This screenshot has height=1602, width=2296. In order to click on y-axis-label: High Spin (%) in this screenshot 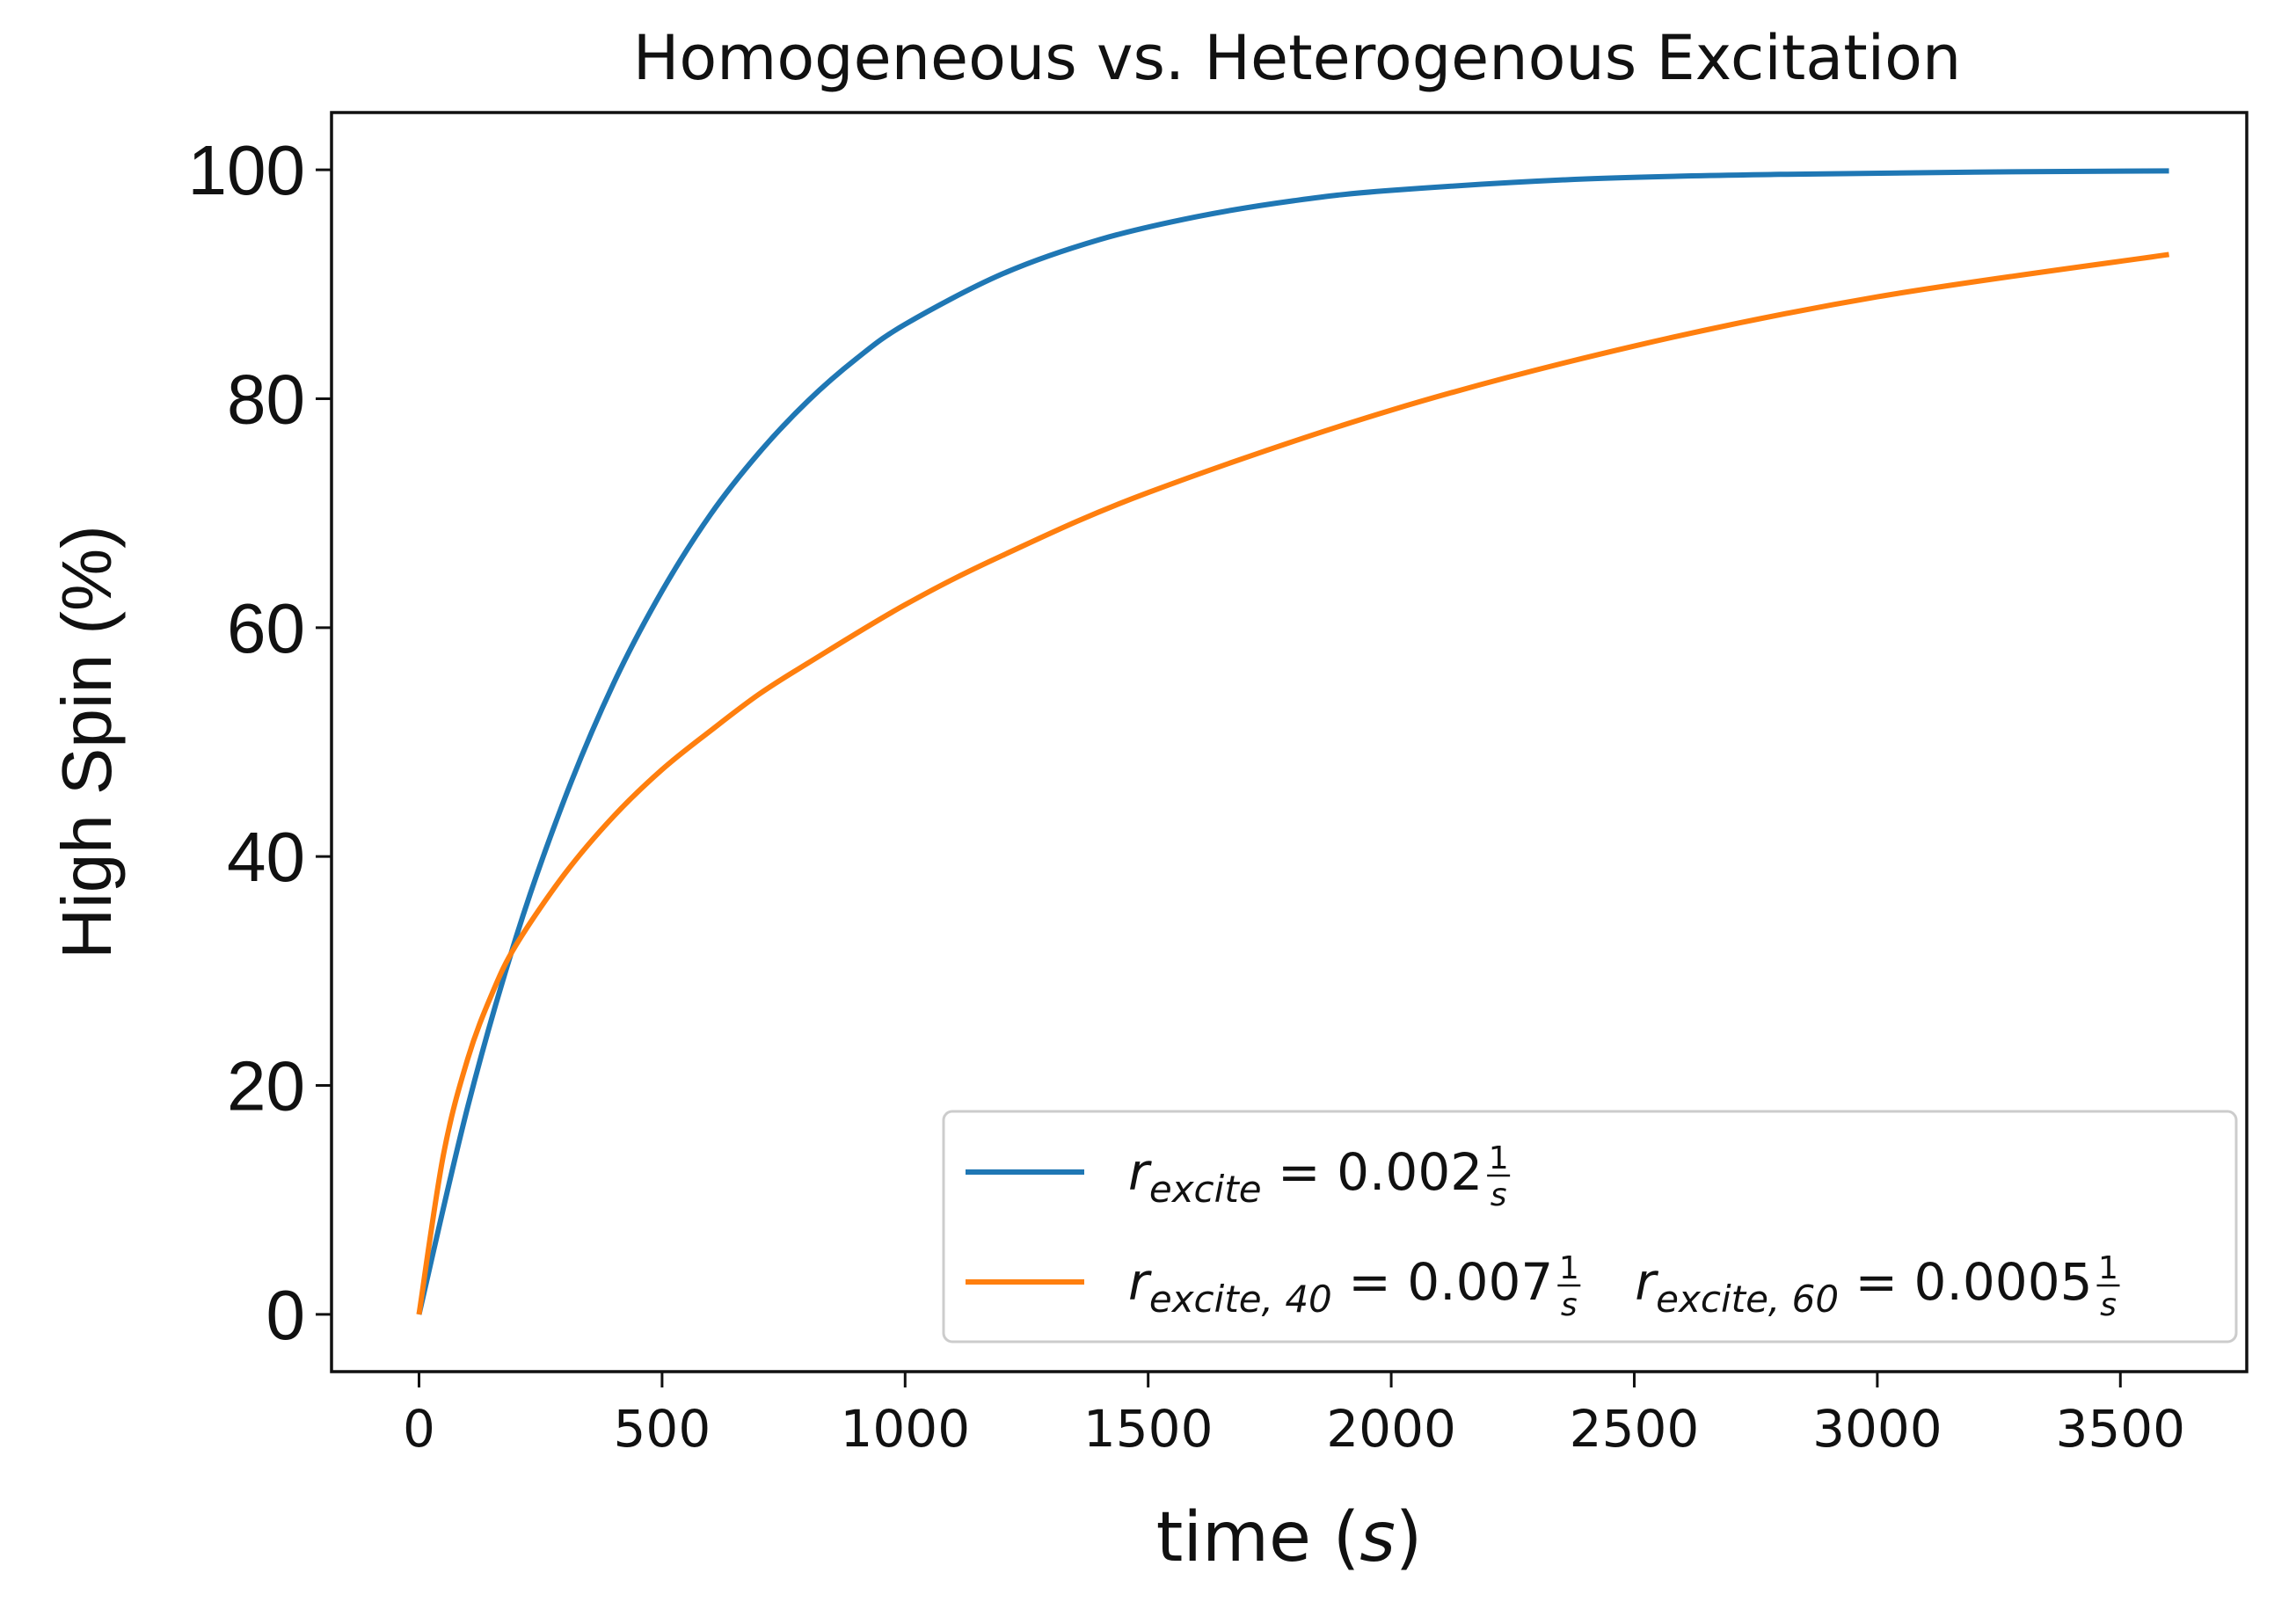, I will do `click(87, 742)`.